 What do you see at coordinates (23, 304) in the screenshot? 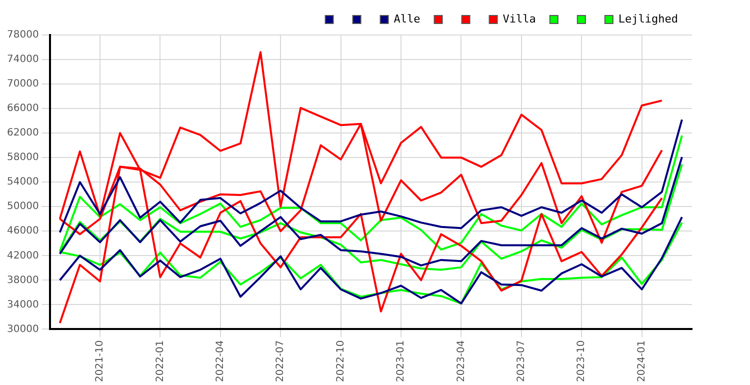
I see `y-tick-label: 34000` at bounding box center [23, 304].